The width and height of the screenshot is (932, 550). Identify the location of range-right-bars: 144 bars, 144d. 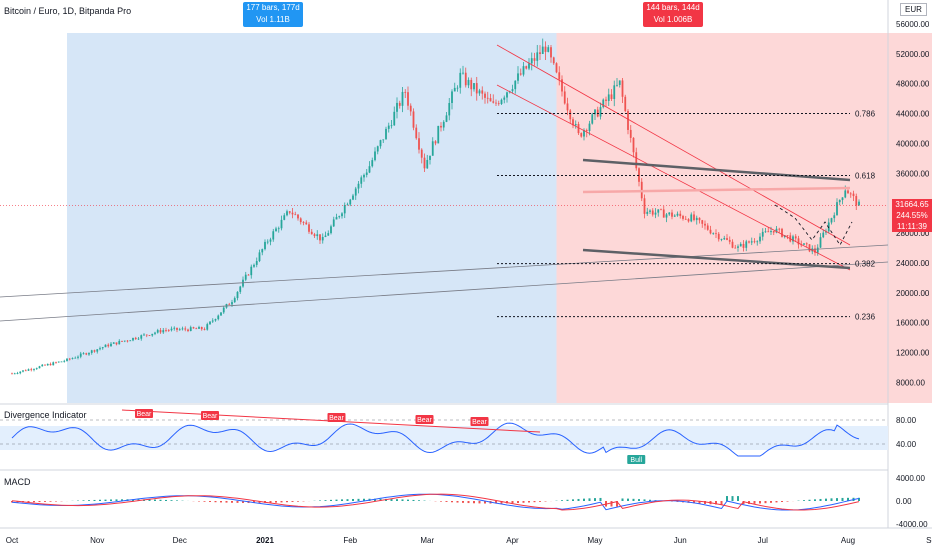
(673, 7).